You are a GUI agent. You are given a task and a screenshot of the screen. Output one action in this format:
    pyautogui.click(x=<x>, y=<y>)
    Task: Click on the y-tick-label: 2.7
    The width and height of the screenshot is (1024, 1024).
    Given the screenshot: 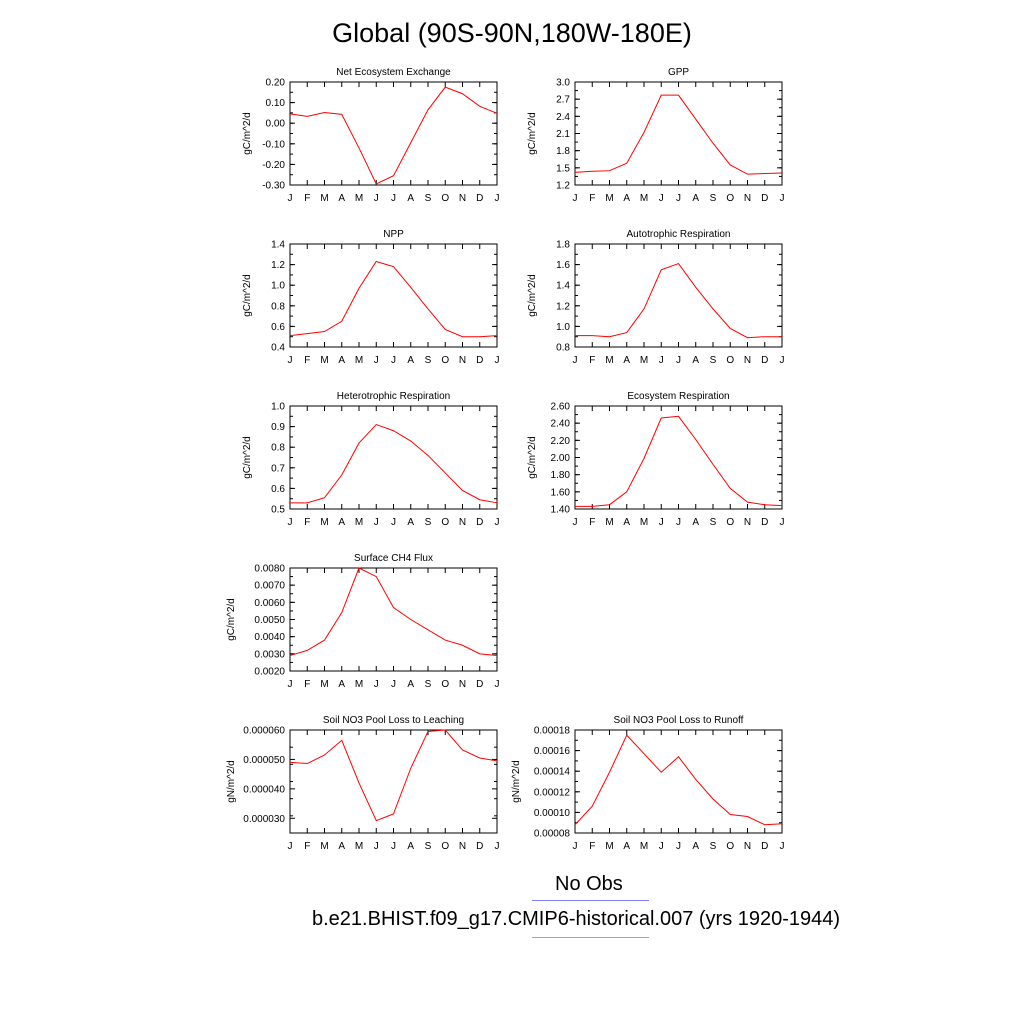 What is the action you would take?
    pyautogui.click(x=563, y=100)
    